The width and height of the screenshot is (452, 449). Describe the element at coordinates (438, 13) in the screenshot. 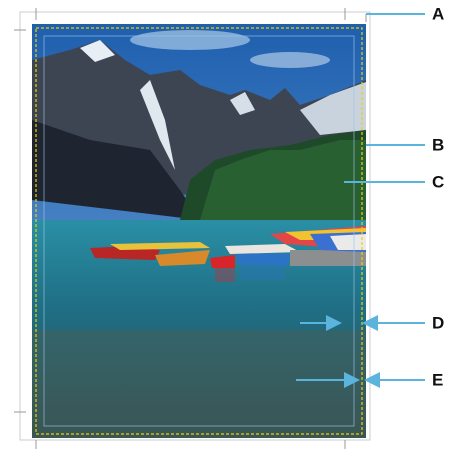

I see `label-a: A` at that location.